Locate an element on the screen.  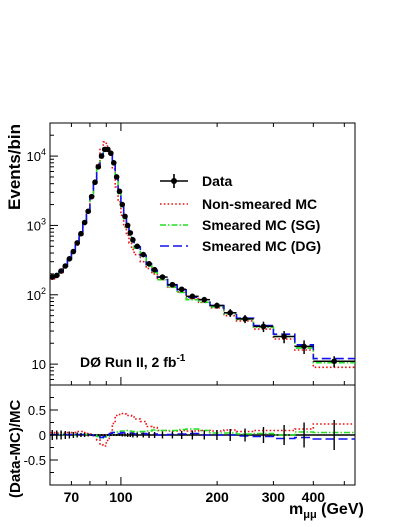
main-y-tick-label: 10 is located at coordinates (39, 364).